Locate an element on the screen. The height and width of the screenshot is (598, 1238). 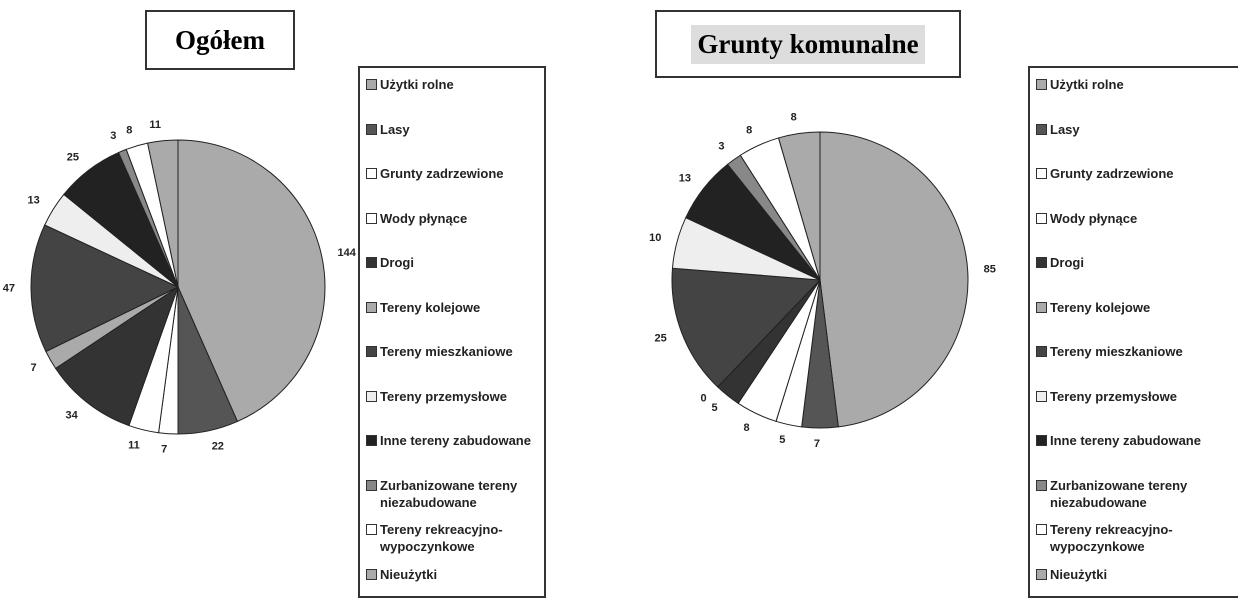
legend-label: Wody płynące is located at coordinates (1094, 218).